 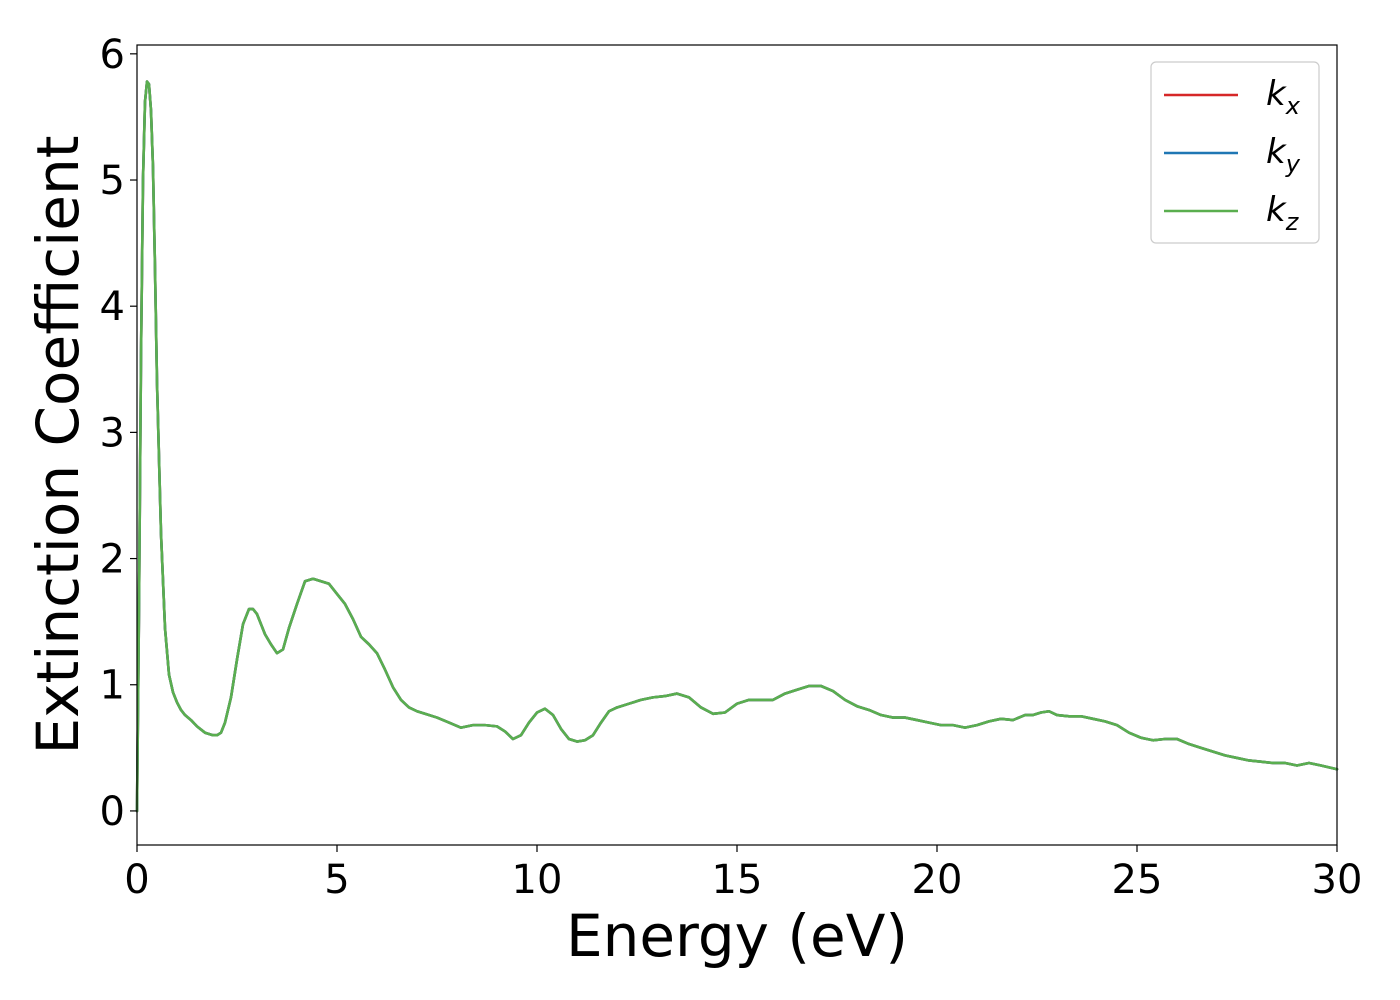 What do you see at coordinates (1293, 106) in the screenshot?
I see `legend-label-subscript: x` at bounding box center [1293, 106].